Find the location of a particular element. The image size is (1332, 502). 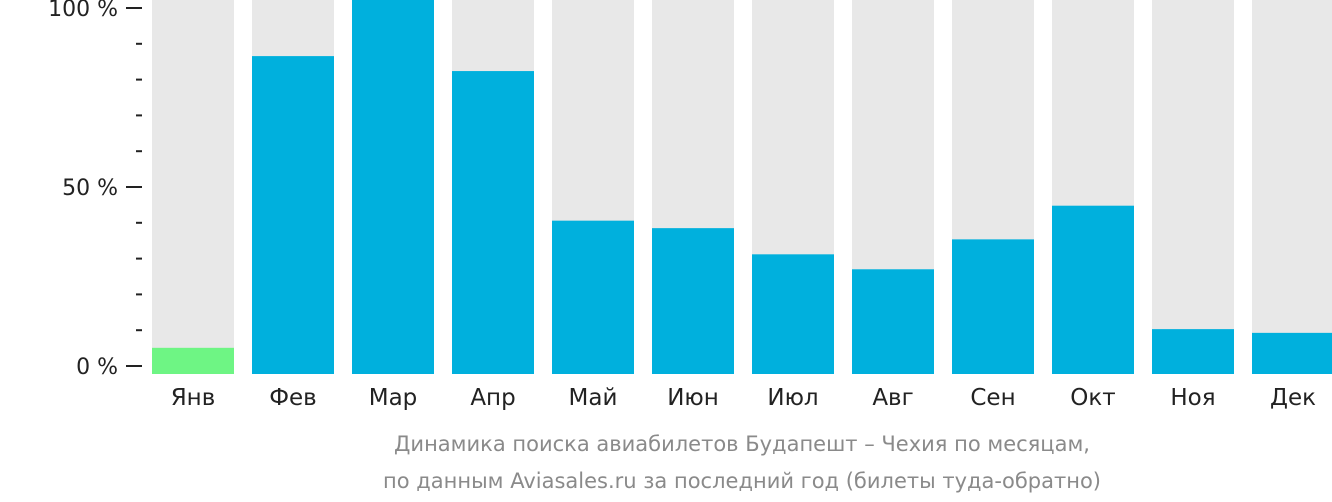

x-tick-label: Янв is located at coordinates (193, 398).